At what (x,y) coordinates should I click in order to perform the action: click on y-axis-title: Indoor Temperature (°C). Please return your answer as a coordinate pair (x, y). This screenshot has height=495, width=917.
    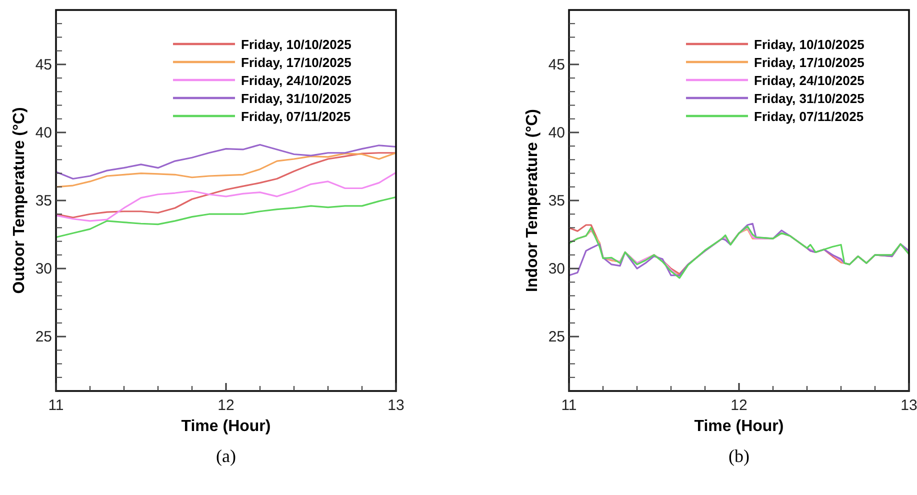
    Looking at the image, I should click on (532, 200).